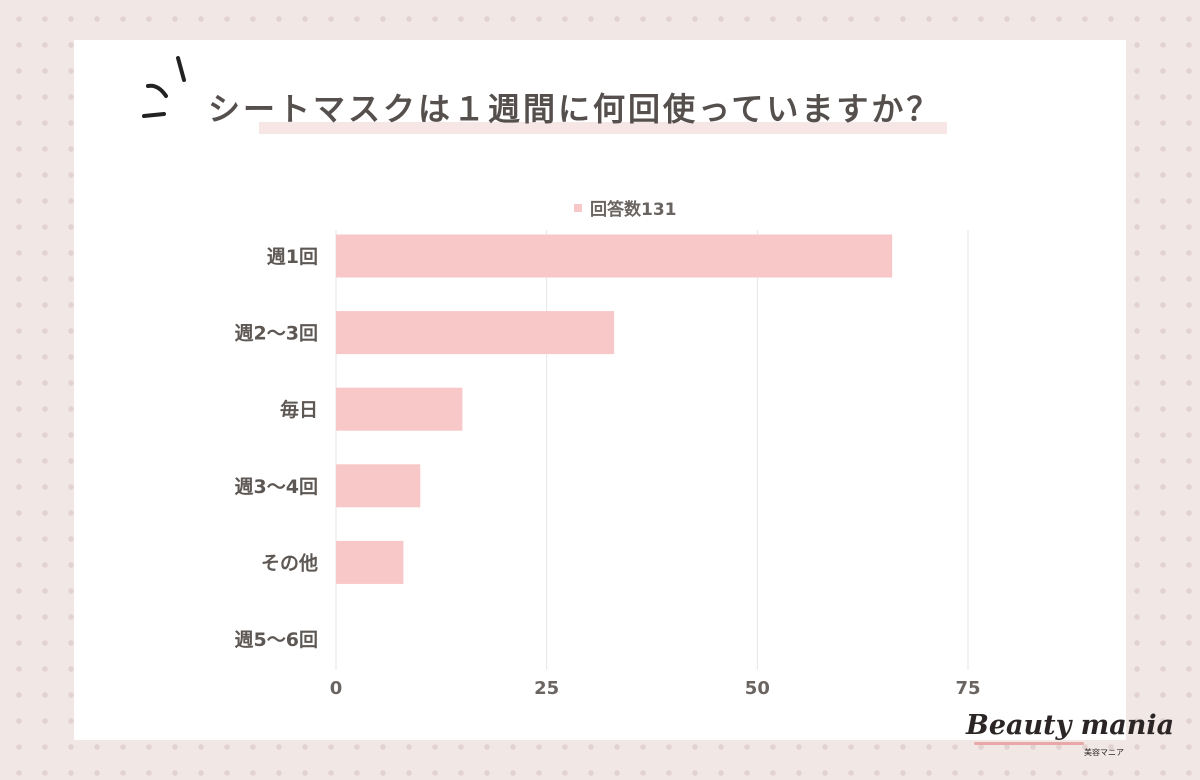  Describe the element at coordinates (578, 207) in the screenshot. I see `legend-swatch` at that location.